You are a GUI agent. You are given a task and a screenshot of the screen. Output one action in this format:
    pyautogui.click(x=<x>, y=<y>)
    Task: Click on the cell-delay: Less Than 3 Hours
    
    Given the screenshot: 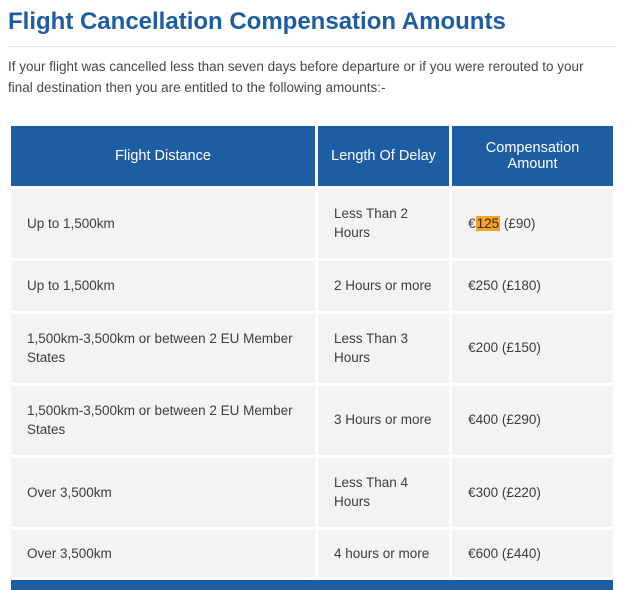 What is the action you would take?
    pyautogui.click(x=383, y=348)
    